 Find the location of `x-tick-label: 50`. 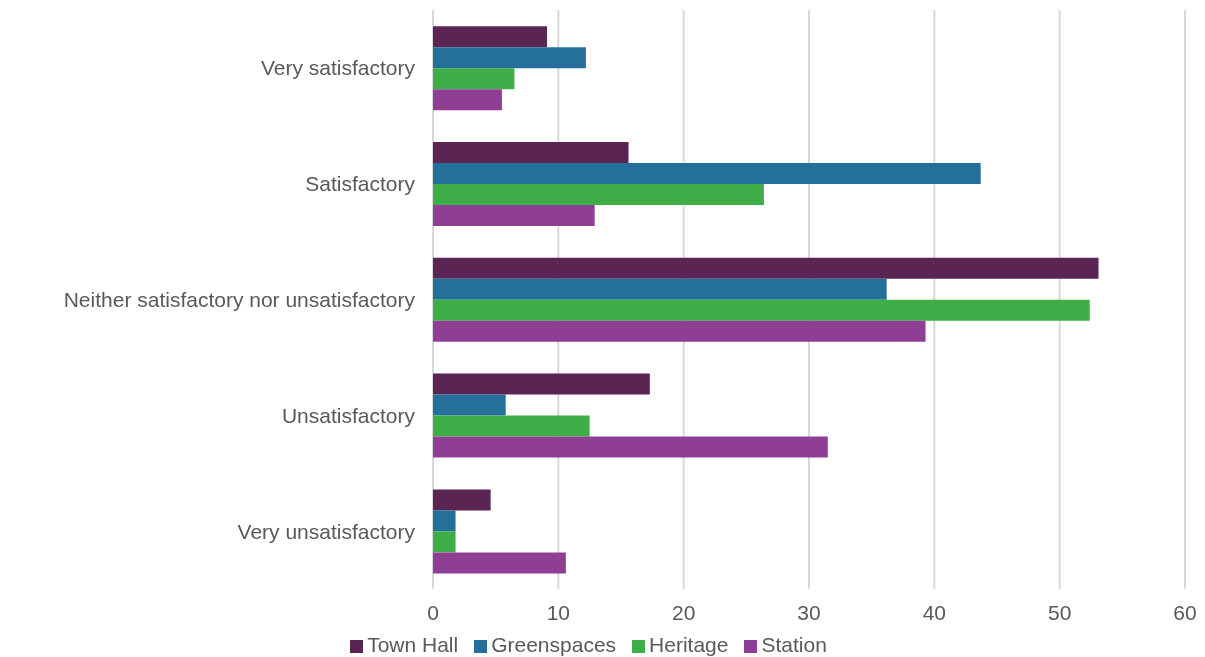

x-tick-label: 50 is located at coordinates (1059, 612).